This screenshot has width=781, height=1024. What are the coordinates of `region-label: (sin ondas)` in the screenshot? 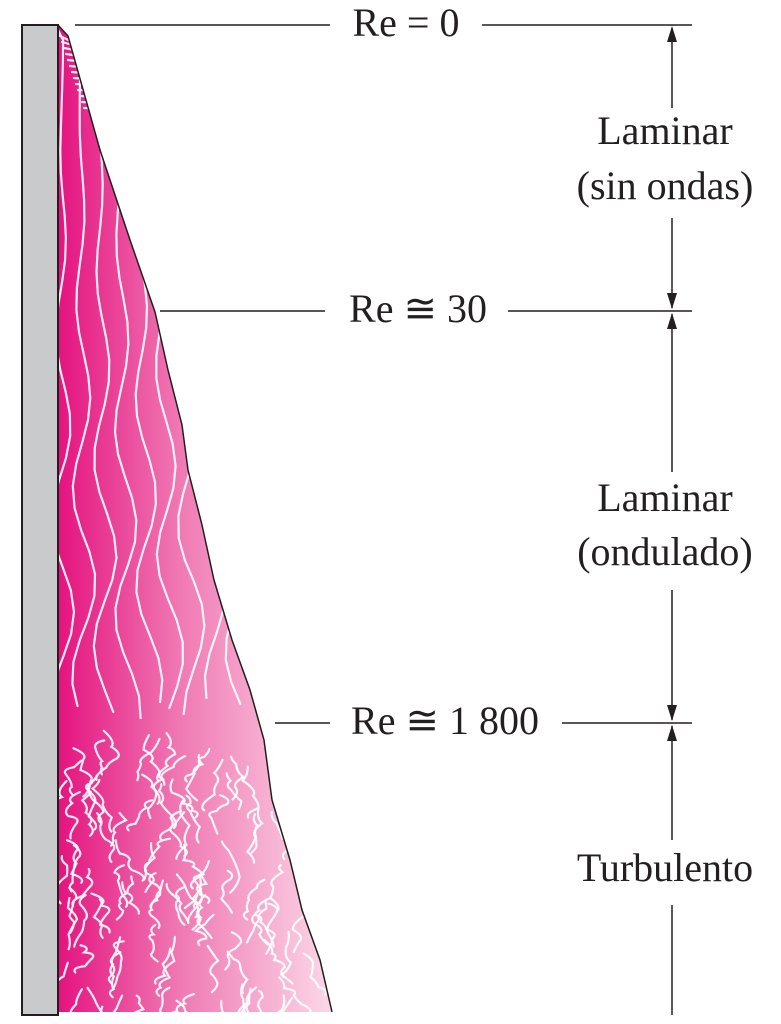 It's located at (665, 185).